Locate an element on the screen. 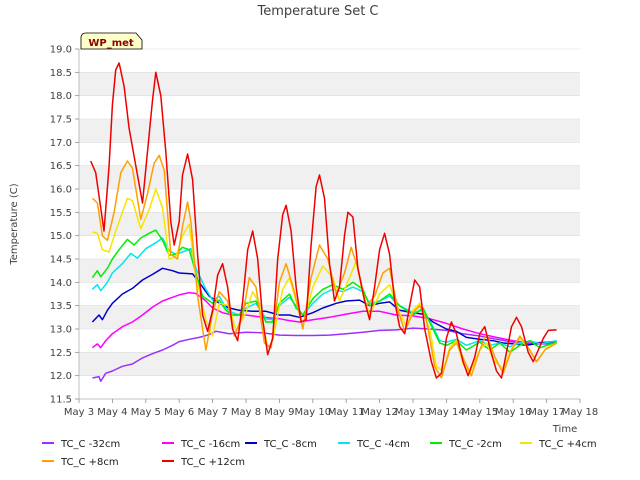  legend-label: TC_C -4cm is located at coordinates (383, 444).